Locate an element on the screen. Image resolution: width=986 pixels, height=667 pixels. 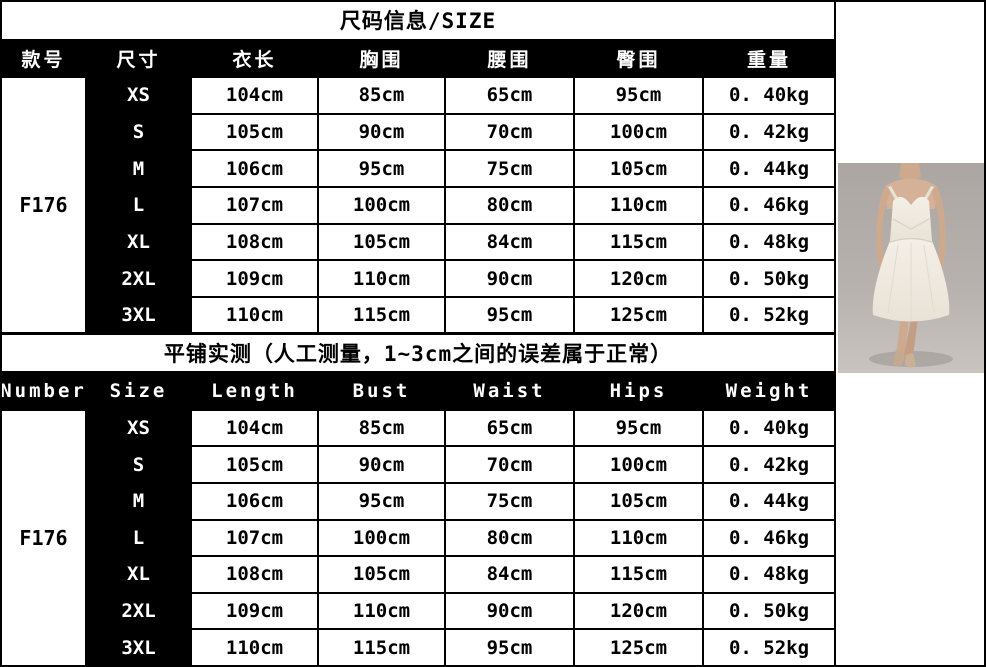
measurement-cell: 104cm is located at coordinates (254, 95).